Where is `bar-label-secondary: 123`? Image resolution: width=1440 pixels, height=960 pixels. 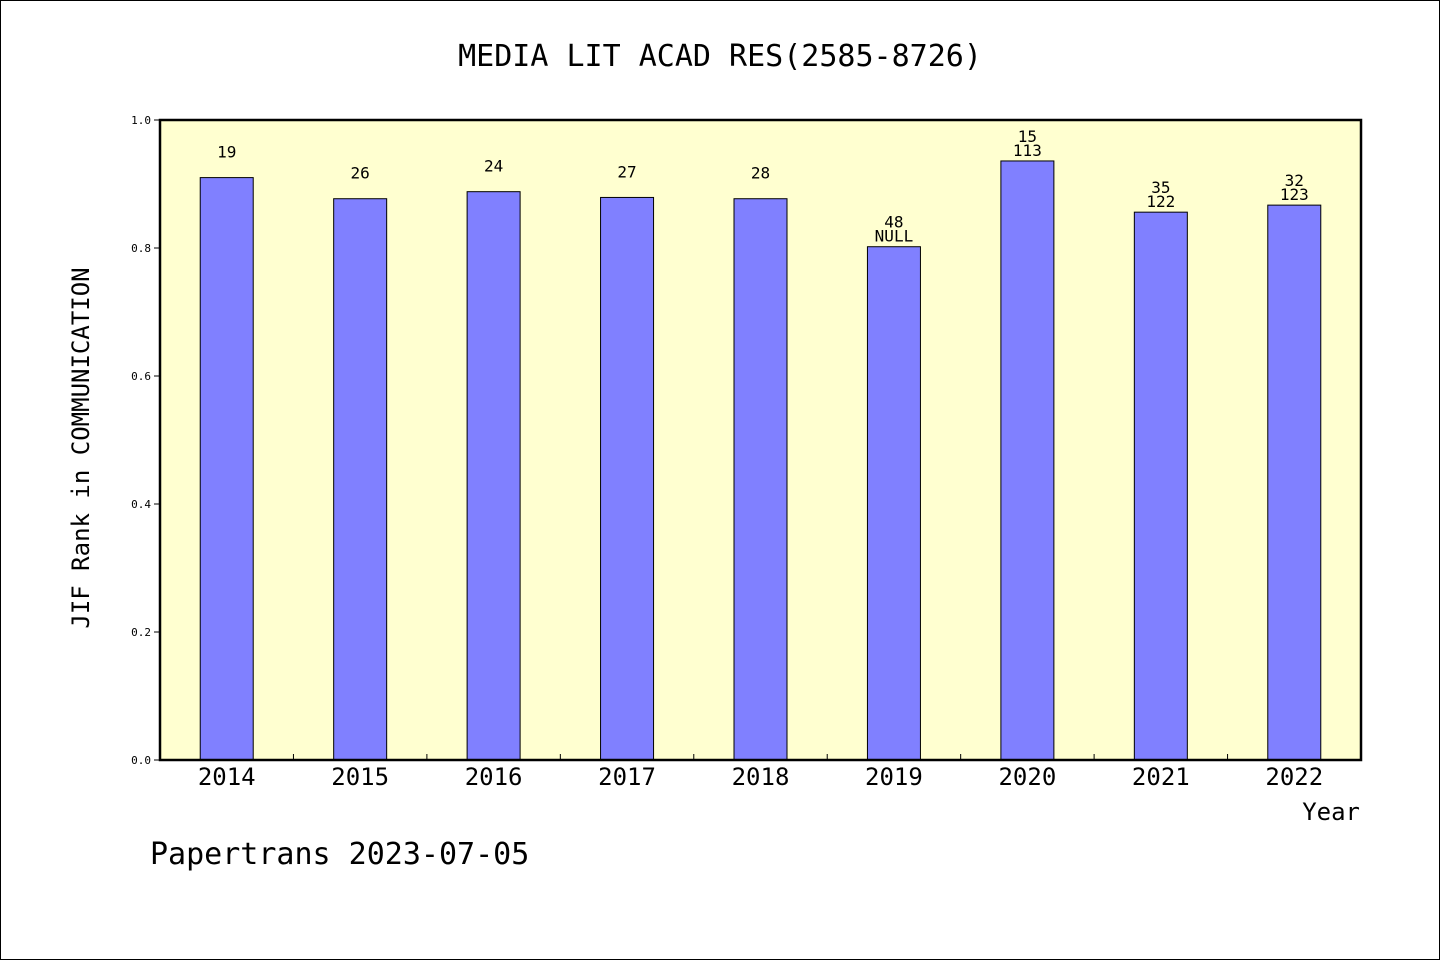 bar-label-secondary: 123 is located at coordinates (1294, 194).